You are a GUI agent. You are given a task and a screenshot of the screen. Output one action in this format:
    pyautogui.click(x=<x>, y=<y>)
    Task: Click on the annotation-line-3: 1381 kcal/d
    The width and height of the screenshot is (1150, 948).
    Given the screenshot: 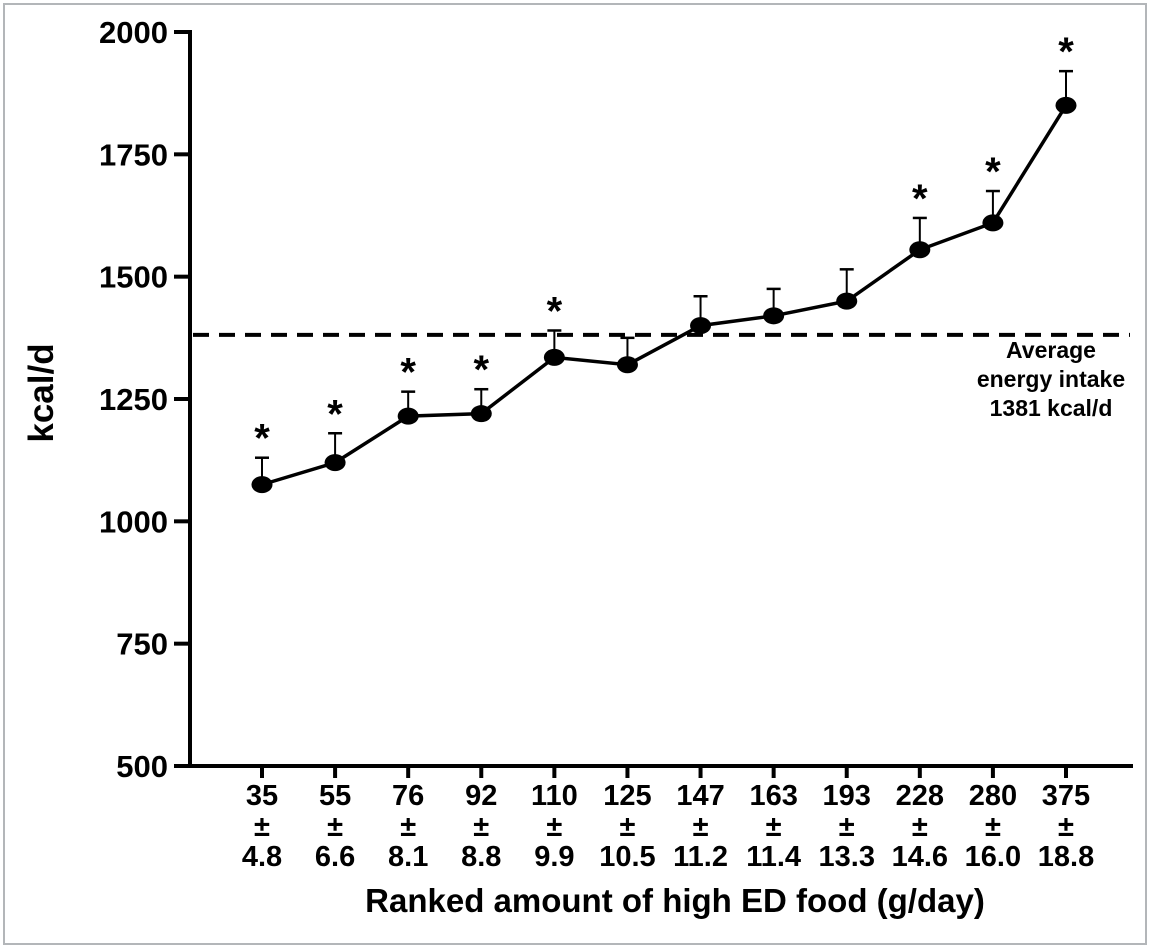 What is the action you would take?
    pyautogui.click(x=1051, y=408)
    